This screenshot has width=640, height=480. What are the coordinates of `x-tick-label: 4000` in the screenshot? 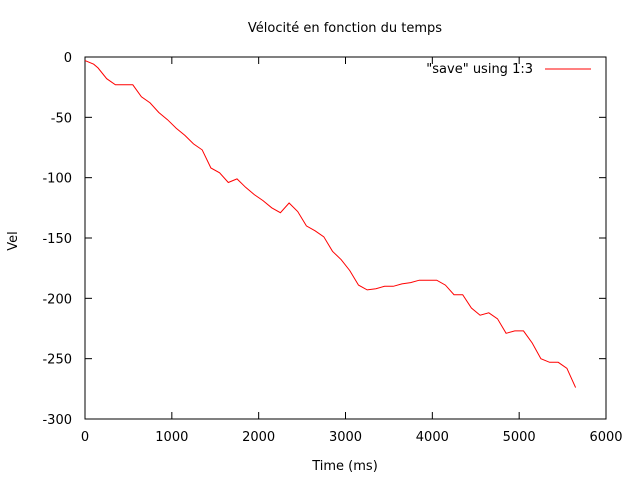 It's located at (432, 437).